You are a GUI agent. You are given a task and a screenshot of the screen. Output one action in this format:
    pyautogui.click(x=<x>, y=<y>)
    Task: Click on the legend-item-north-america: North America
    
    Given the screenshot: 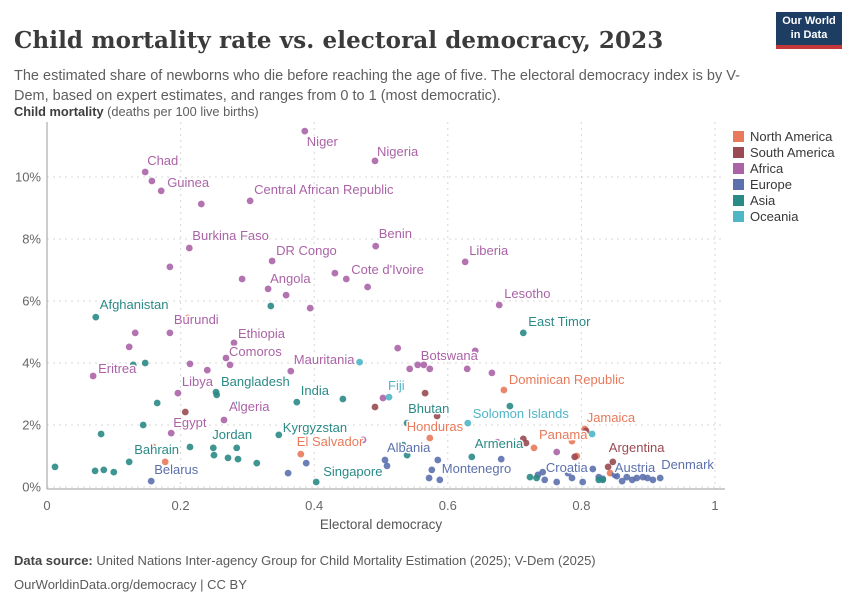 What is the action you would take?
    pyautogui.click(x=784, y=136)
    